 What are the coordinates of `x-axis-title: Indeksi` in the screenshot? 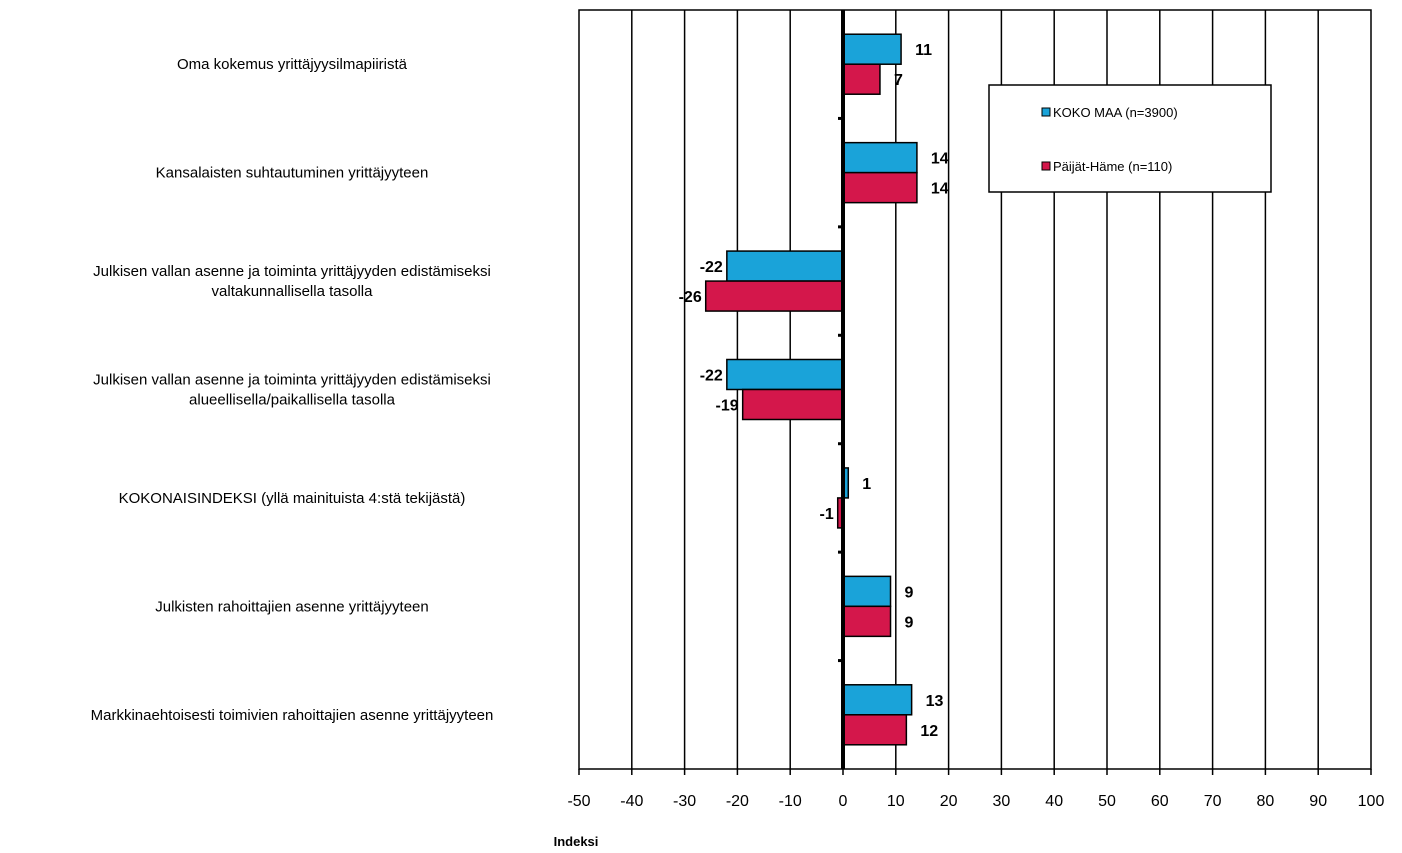 It's located at (576, 841).